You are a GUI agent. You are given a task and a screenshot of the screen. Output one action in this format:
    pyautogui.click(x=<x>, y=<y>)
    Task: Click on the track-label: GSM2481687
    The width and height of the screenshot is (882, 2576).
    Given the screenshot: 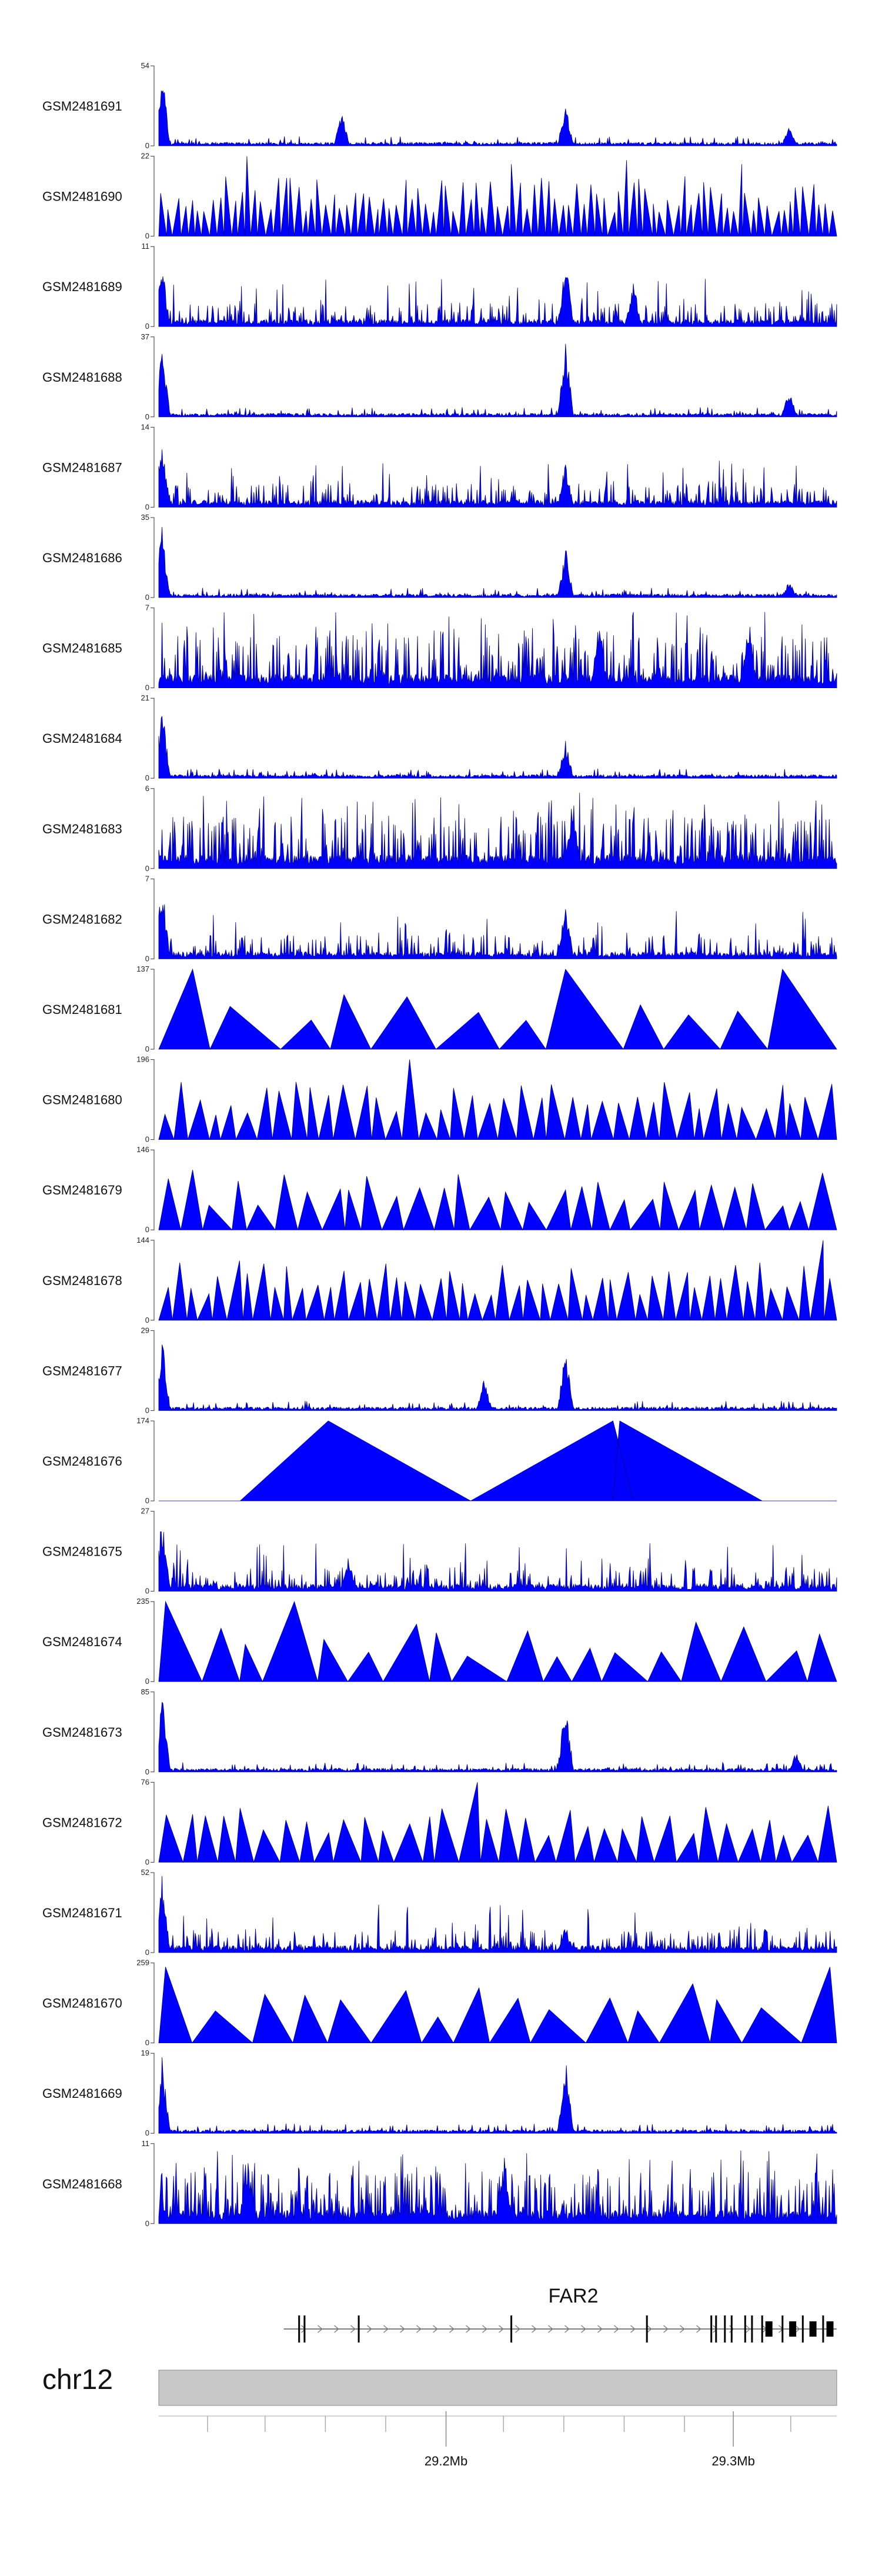 What is the action you would take?
    pyautogui.click(x=82, y=467)
    